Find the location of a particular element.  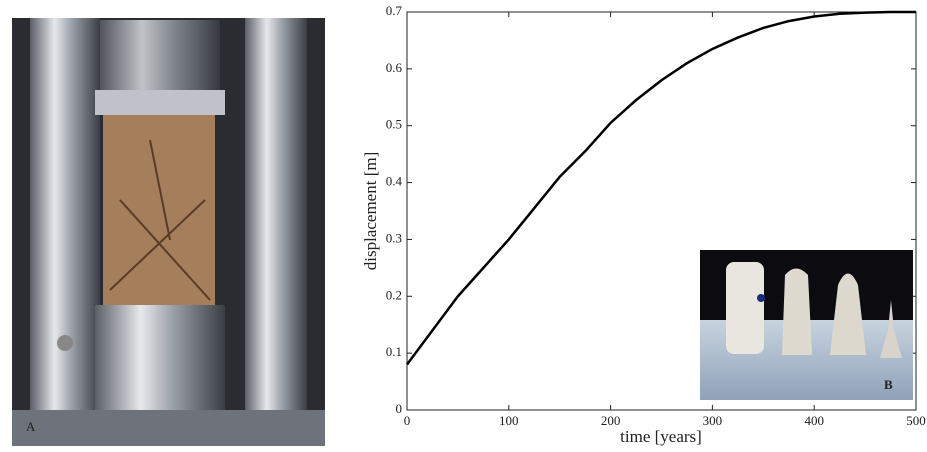

photo-b: B is located at coordinates (806, 325).